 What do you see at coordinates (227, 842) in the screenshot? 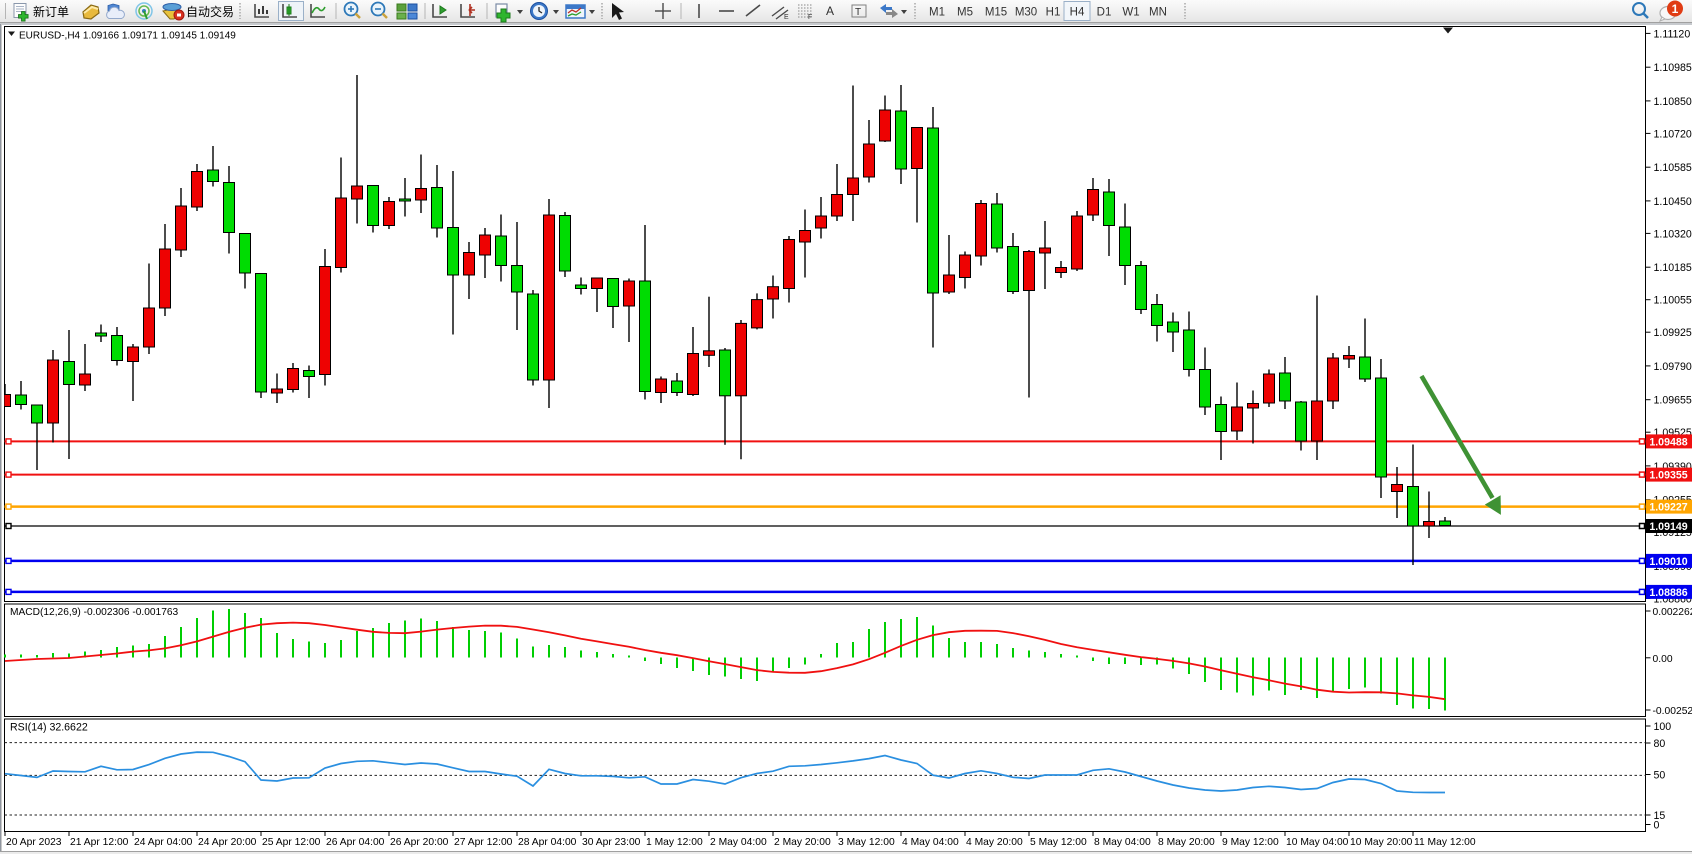
I see `svg-text: 24 Apr 20:00` at bounding box center [227, 842].